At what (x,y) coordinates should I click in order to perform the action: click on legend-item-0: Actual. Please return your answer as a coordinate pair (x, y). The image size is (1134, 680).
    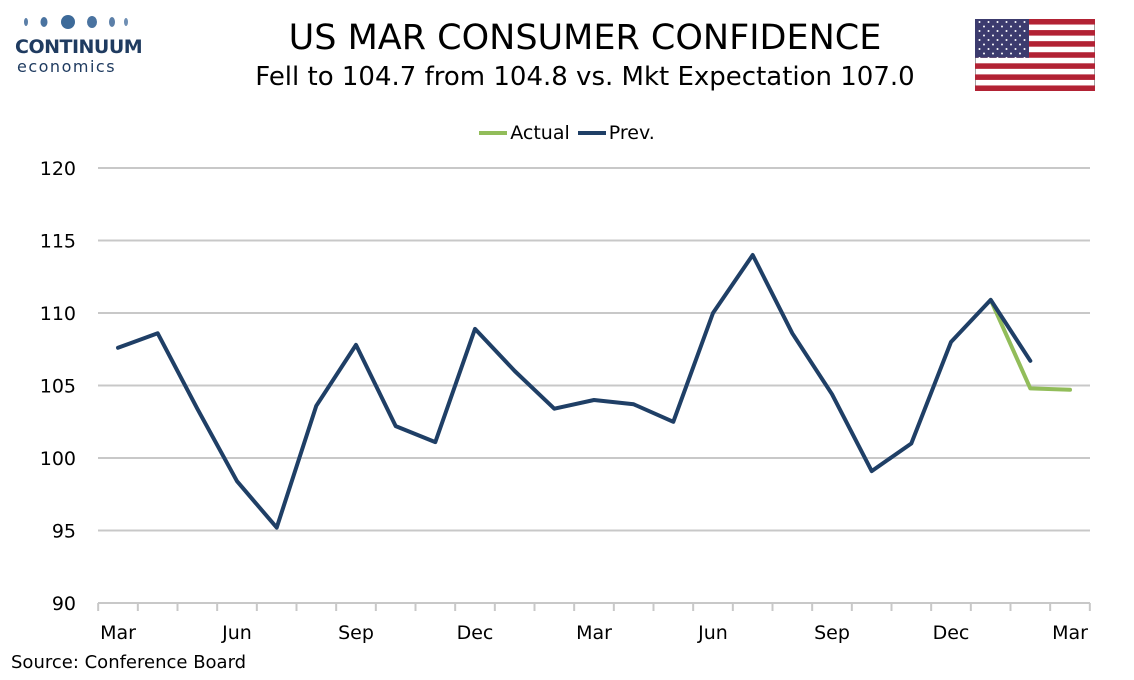
    Looking at the image, I should click on (524, 133).